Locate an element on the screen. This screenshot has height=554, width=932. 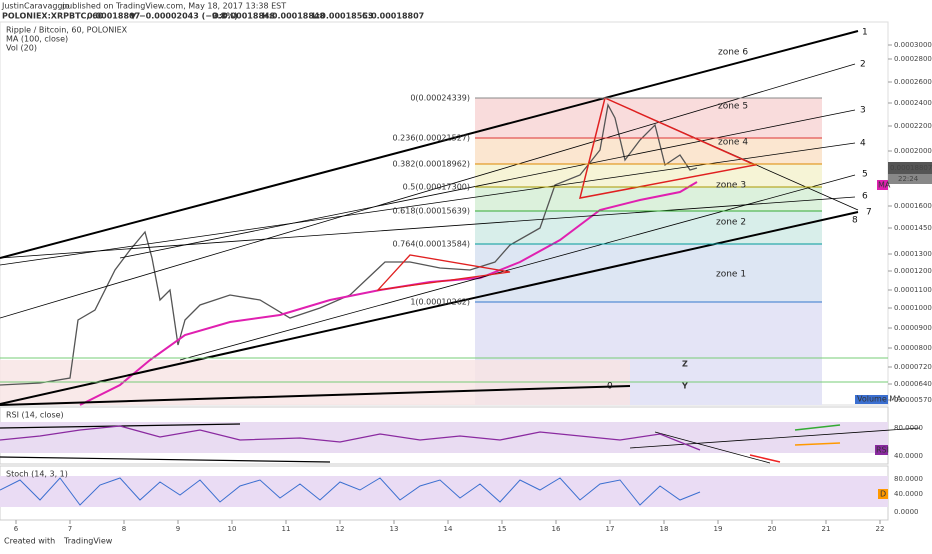
legend-item: MA (100, close) is located at coordinates (37, 39).